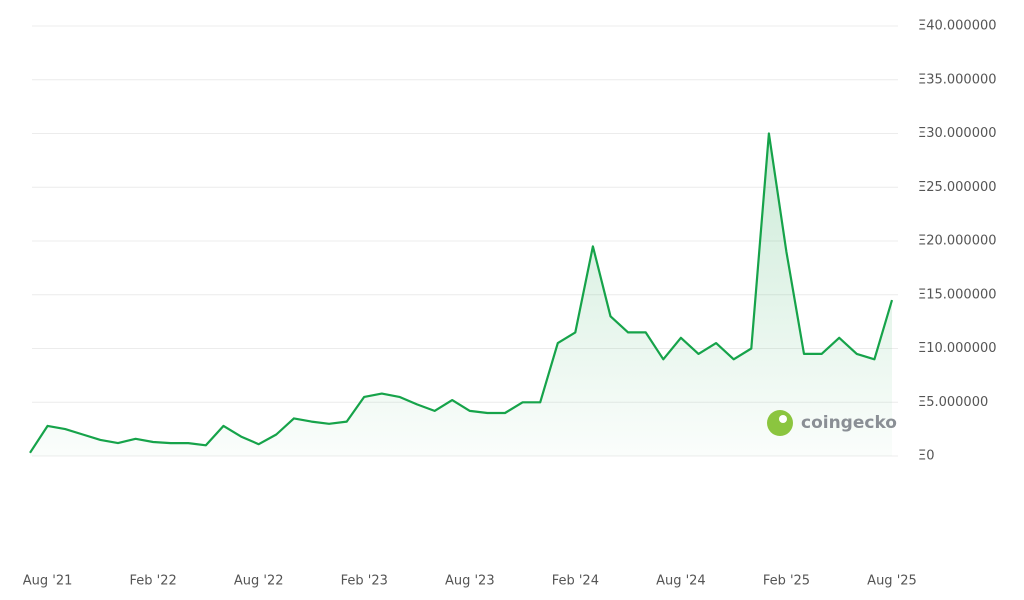  Describe the element at coordinates (153, 581) in the screenshot. I see `x-tick-label: Feb '22` at that location.